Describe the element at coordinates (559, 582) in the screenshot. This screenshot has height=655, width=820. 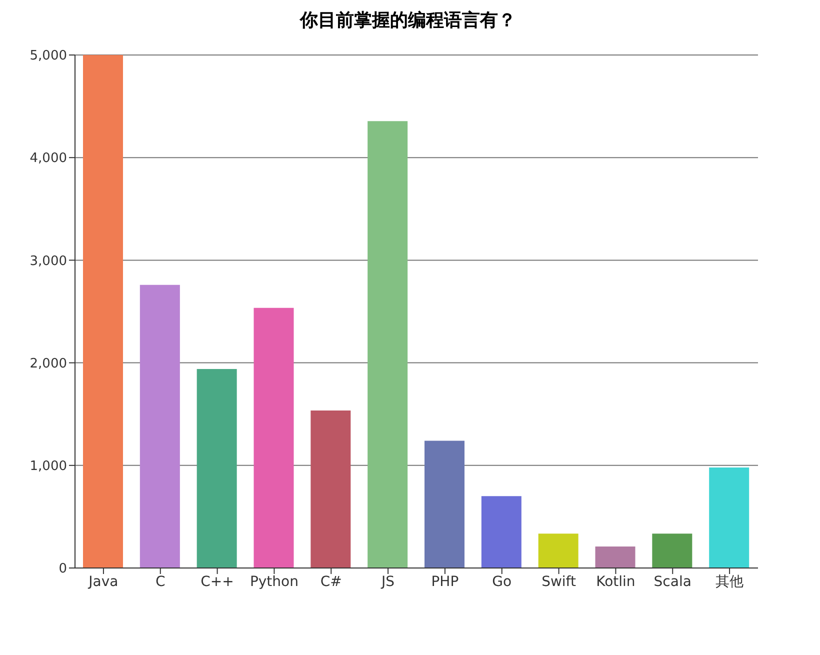
I see `x-tick-label: Swift` at that location.